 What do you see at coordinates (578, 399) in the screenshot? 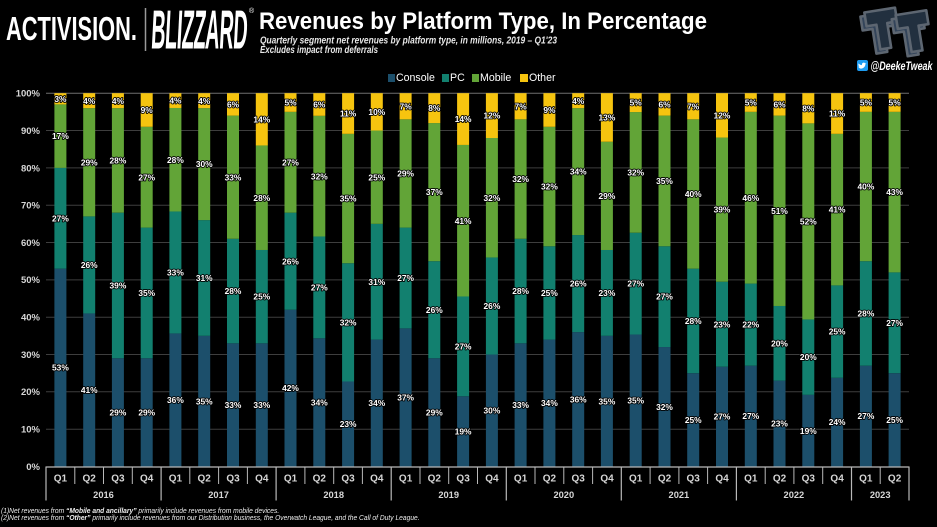
I see `svg-text: 36%` at bounding box center [578, 399].